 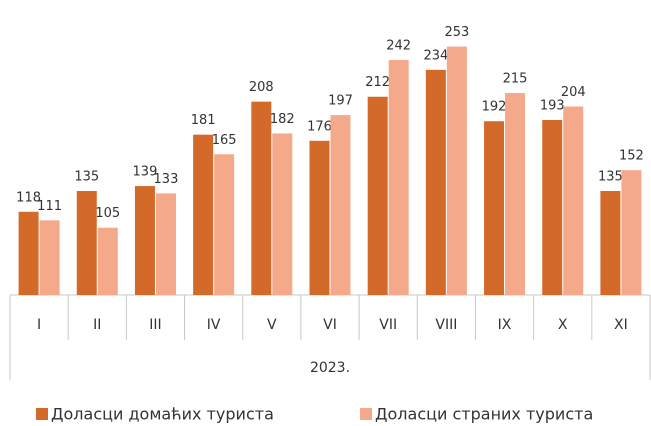 What do you see at coordinates (573, 92) in the screenshot?
I see `value-label: 204` at bounding box center [573, 92].